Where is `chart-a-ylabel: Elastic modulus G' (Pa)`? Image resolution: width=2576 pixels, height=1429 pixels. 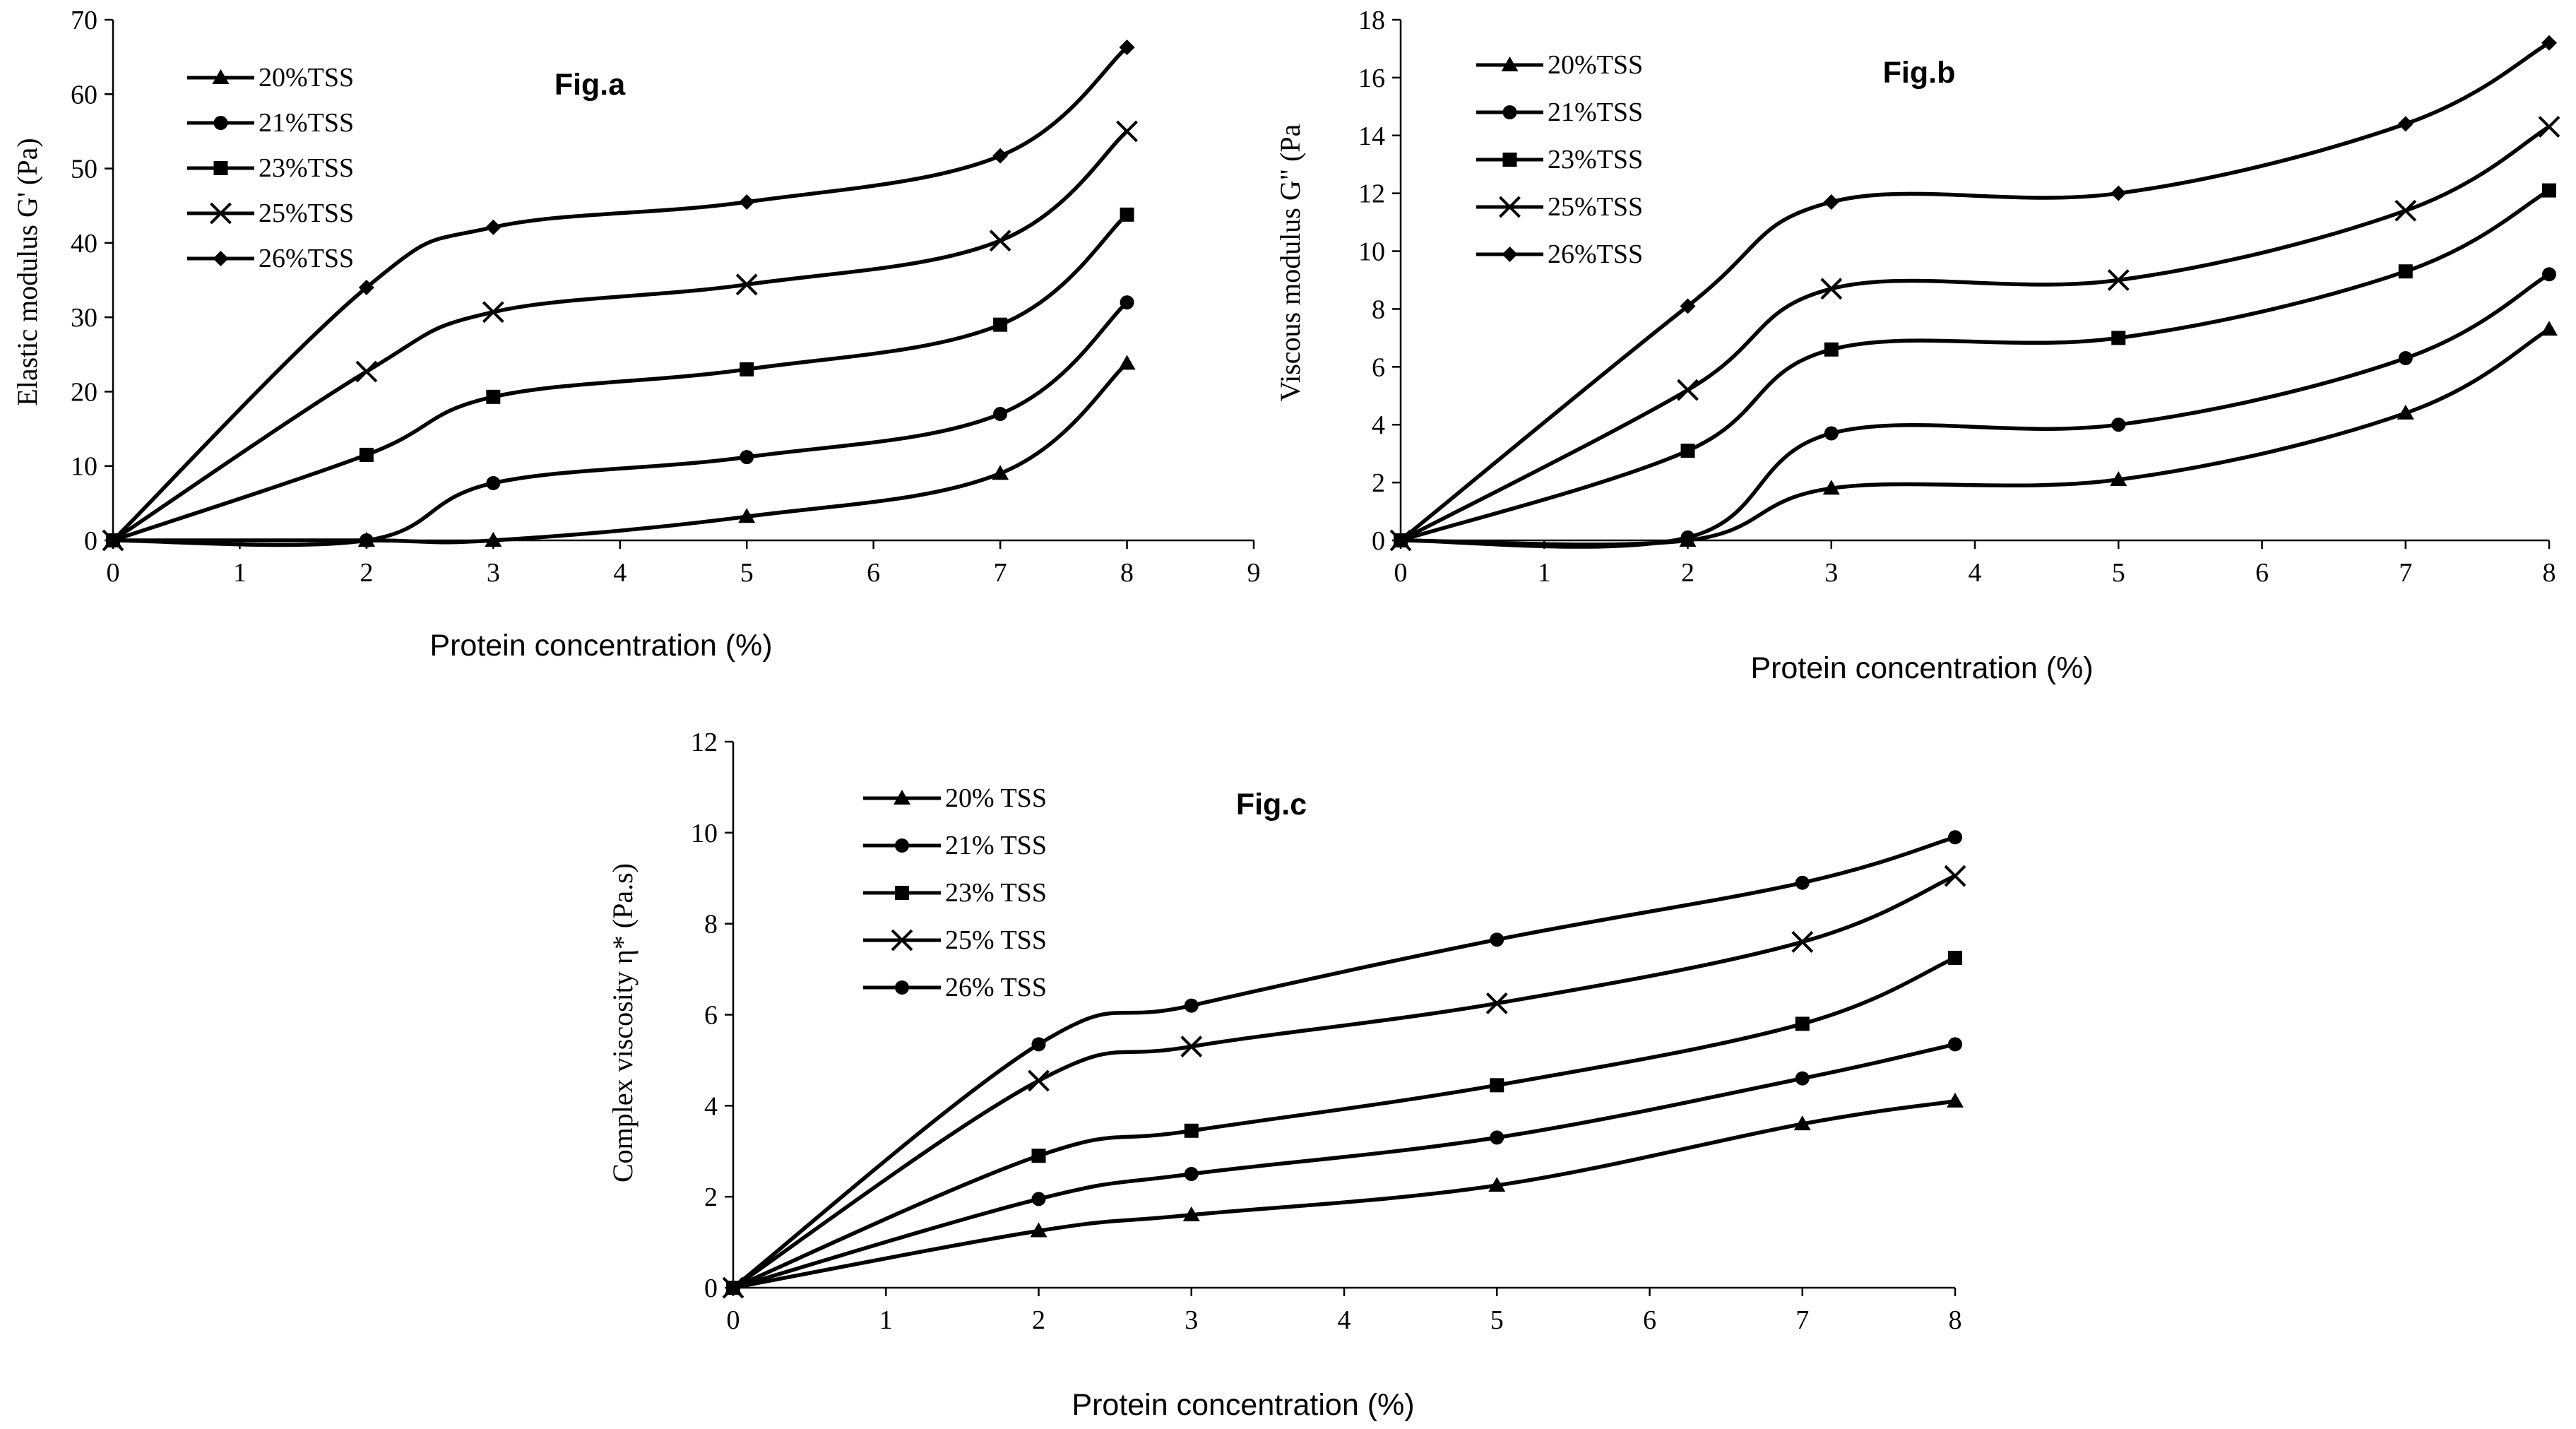 chart-a-ylabel: Elastic modulus G' (Pa) is located at coordinates (27, 271).